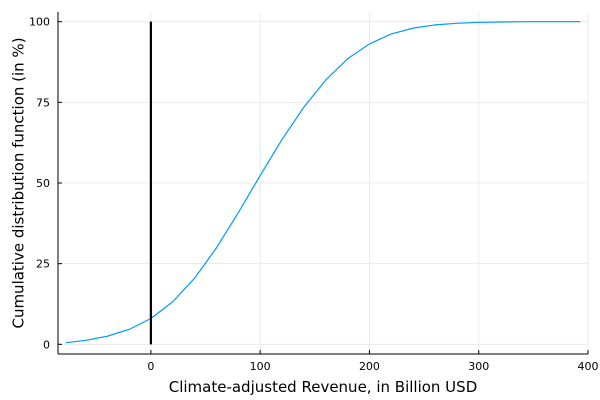 The width and height of the screenshot is (600, 400). What do you see at coordinates (46, 344) in the screenshot?
I see `y-tick-label: 0` at bounding box center [46, 344].